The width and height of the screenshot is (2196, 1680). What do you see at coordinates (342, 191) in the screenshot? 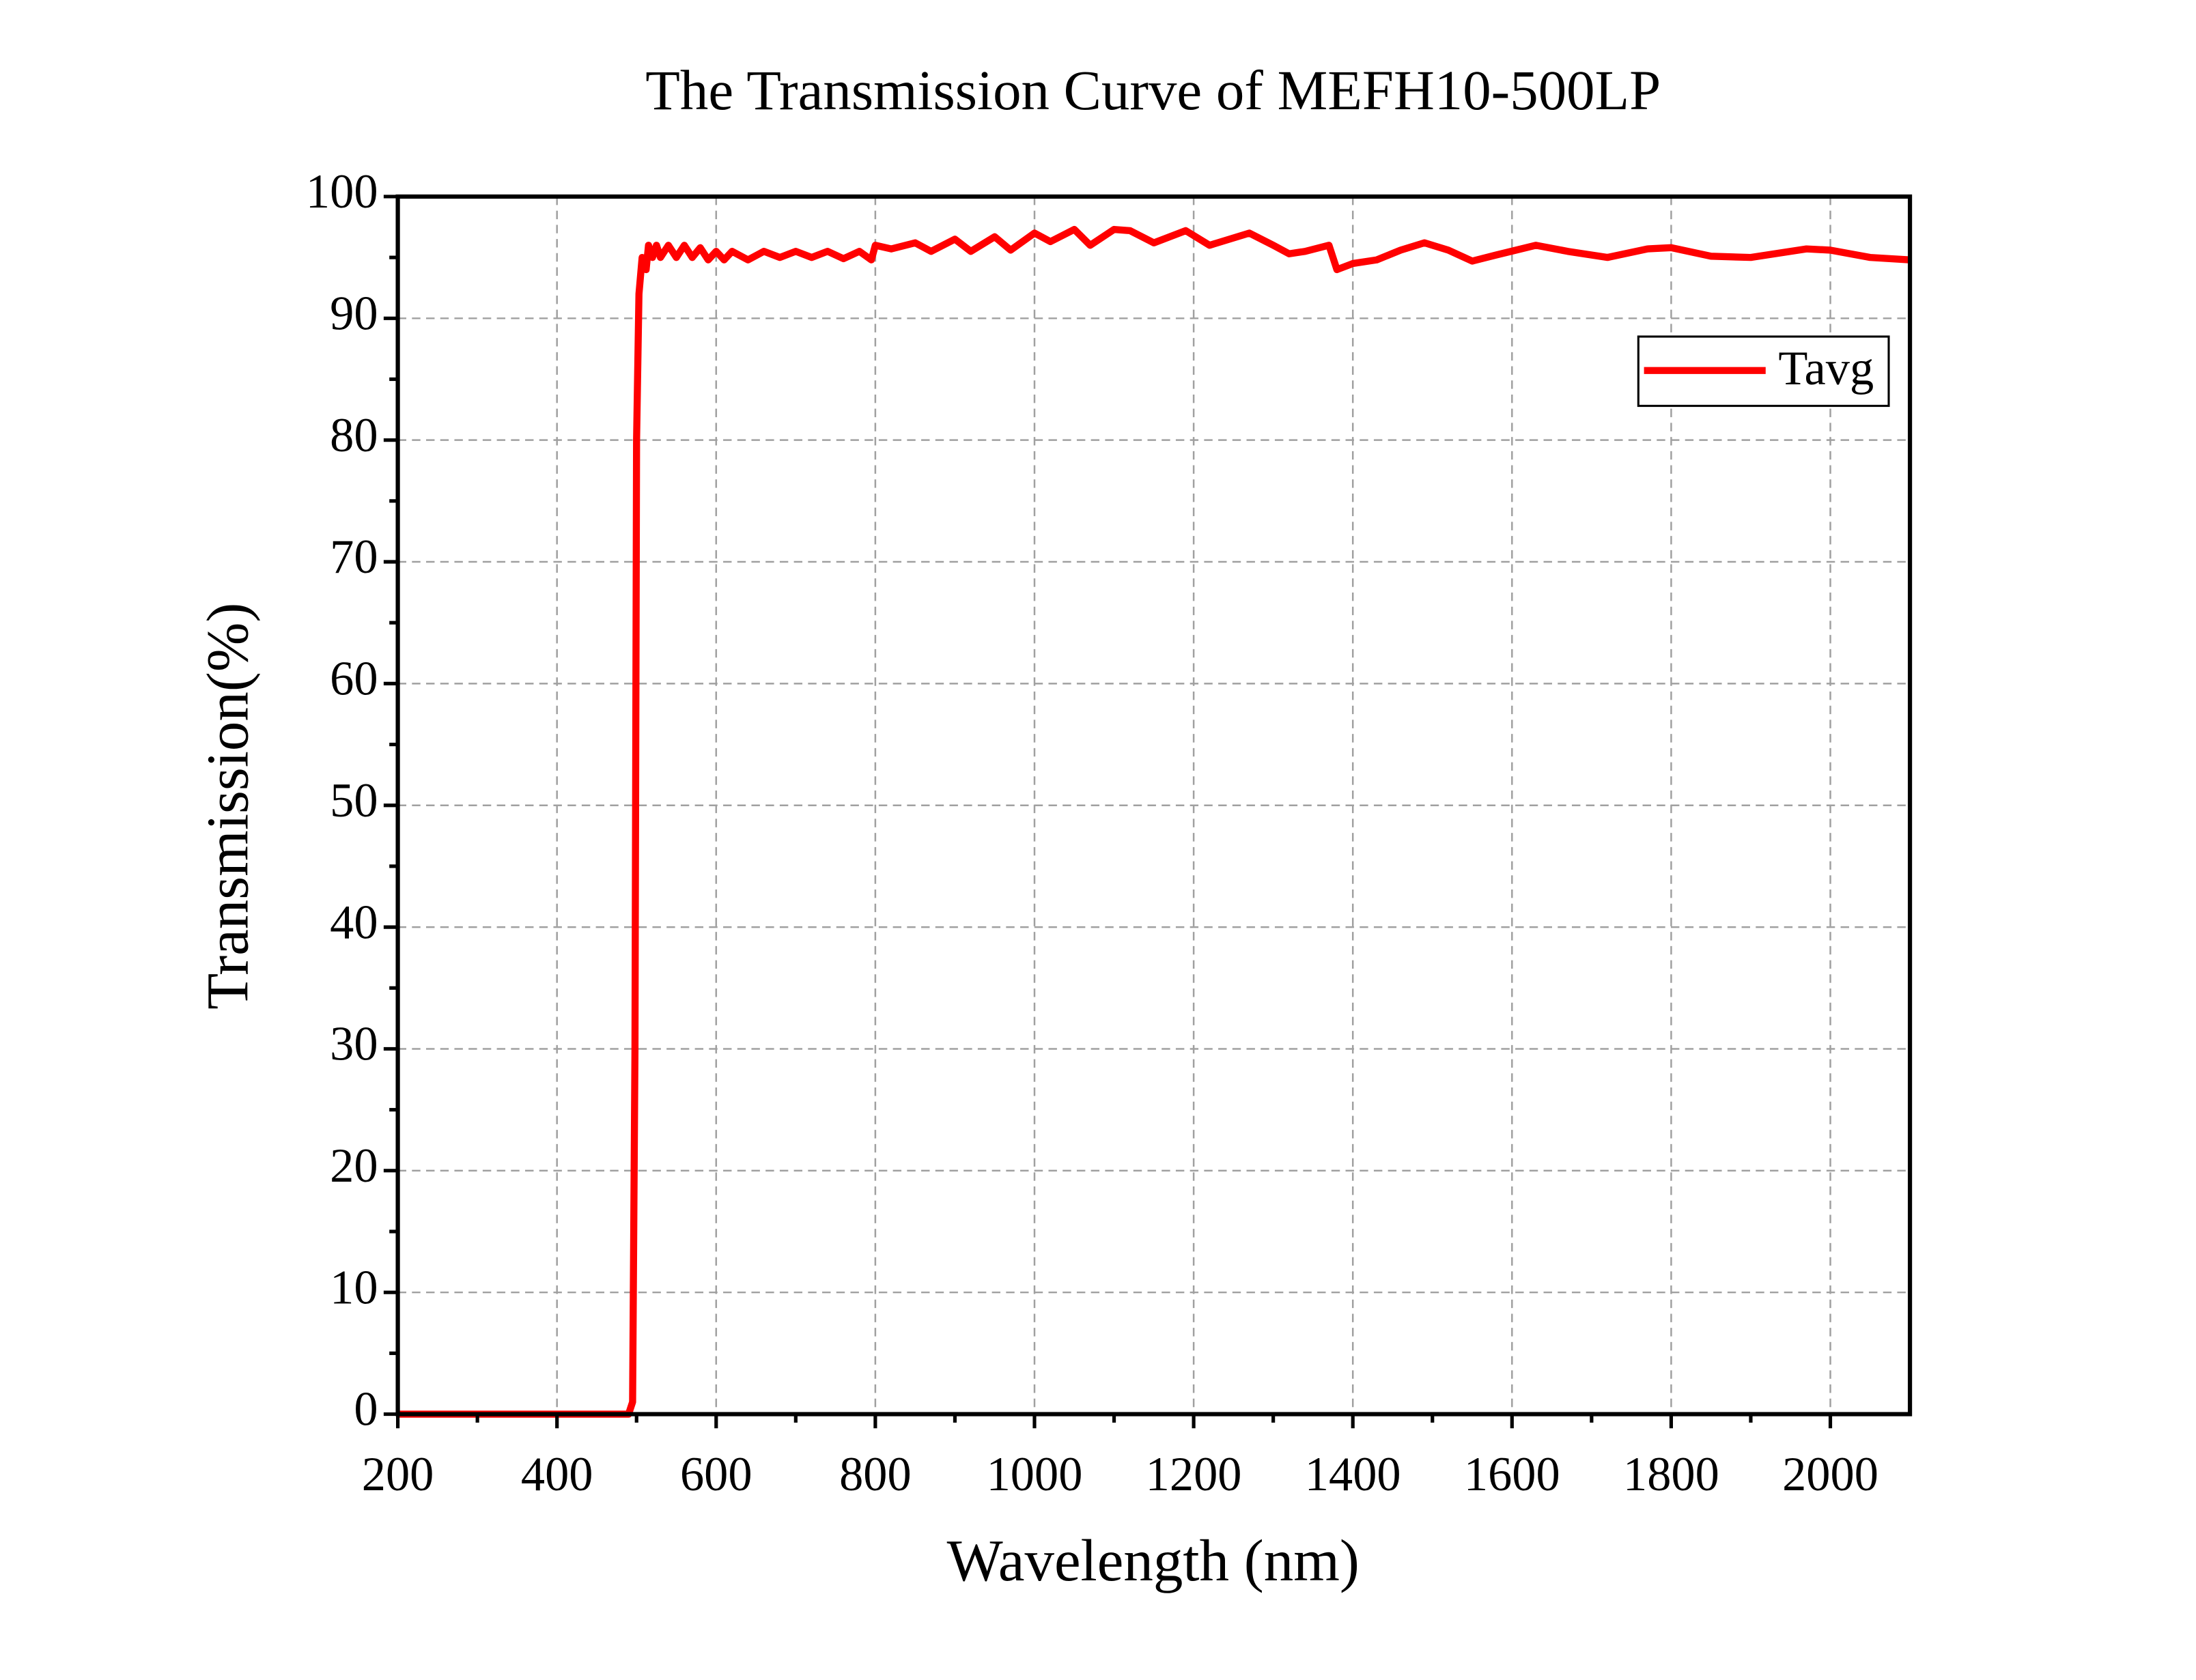
I see `y-tick-label: 100` at bounding box center [342, 191].